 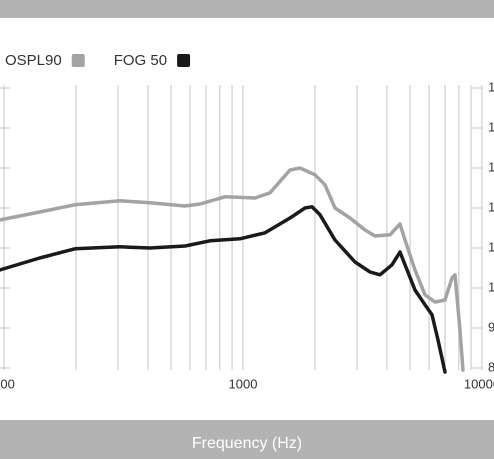 I want to click on y-tick-label: 120, so click(x=491, y=206).